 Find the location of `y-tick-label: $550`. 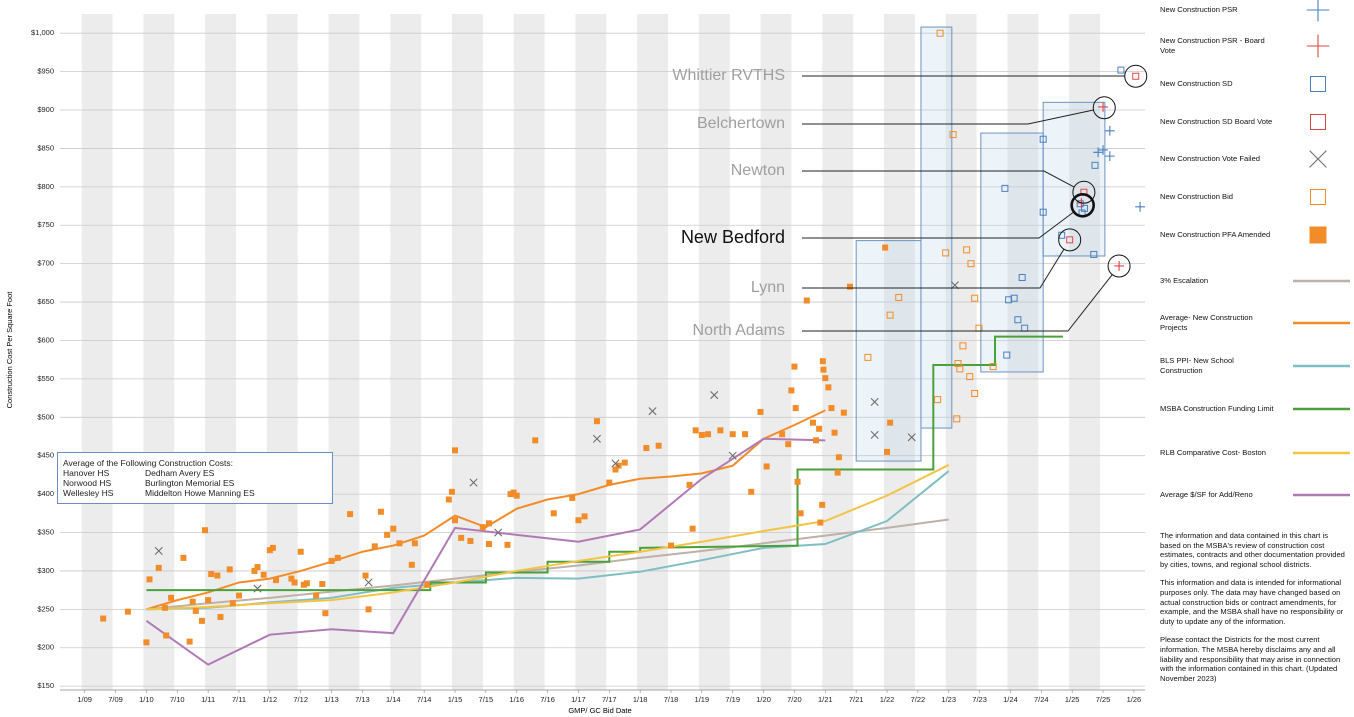

y-tick-label: $550 is located at coordinates (45, 378).